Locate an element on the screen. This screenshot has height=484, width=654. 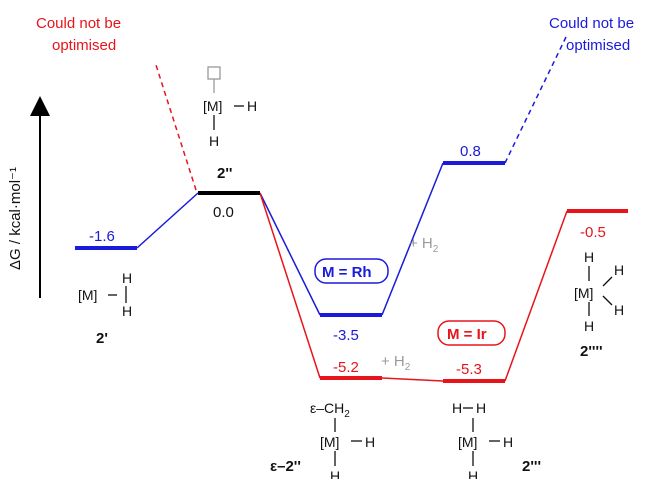
structure-2pppp: H [M] H H H is located at coordinates (599, 291).